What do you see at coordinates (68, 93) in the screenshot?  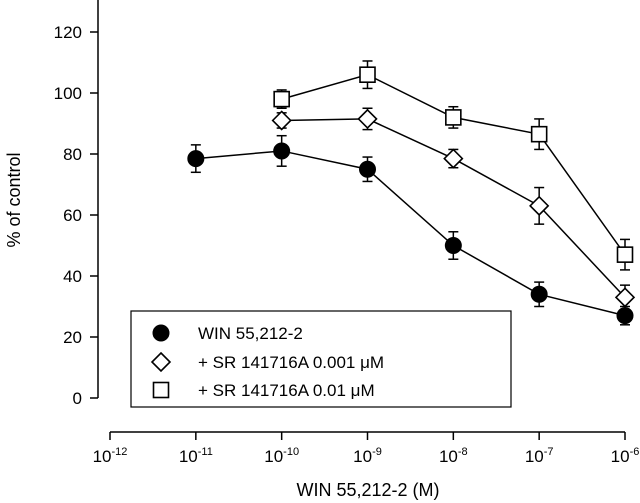 I see `y-tick-label: 100` at bounding box center [68, 93].